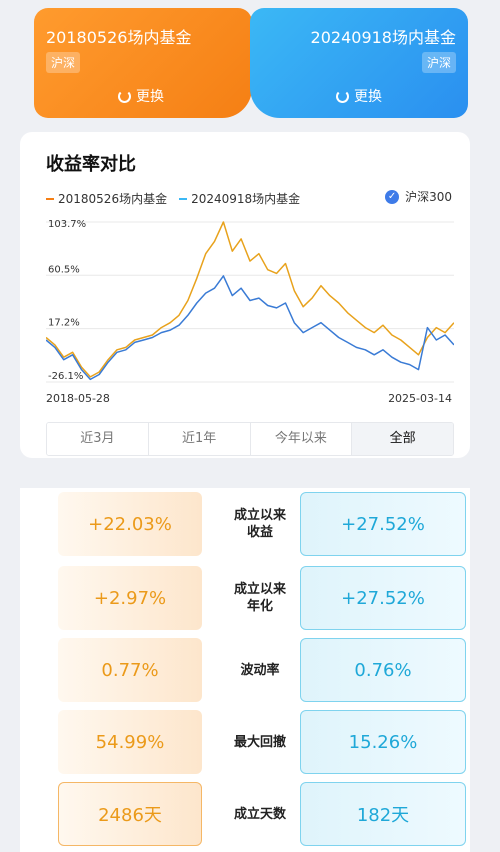 This screenshot has height=852, width=500. Describe the element at coordinates (173, 198) in the screenshot. I see `chart-legend: 20180526场内基金 20240918场内基金` at that location.